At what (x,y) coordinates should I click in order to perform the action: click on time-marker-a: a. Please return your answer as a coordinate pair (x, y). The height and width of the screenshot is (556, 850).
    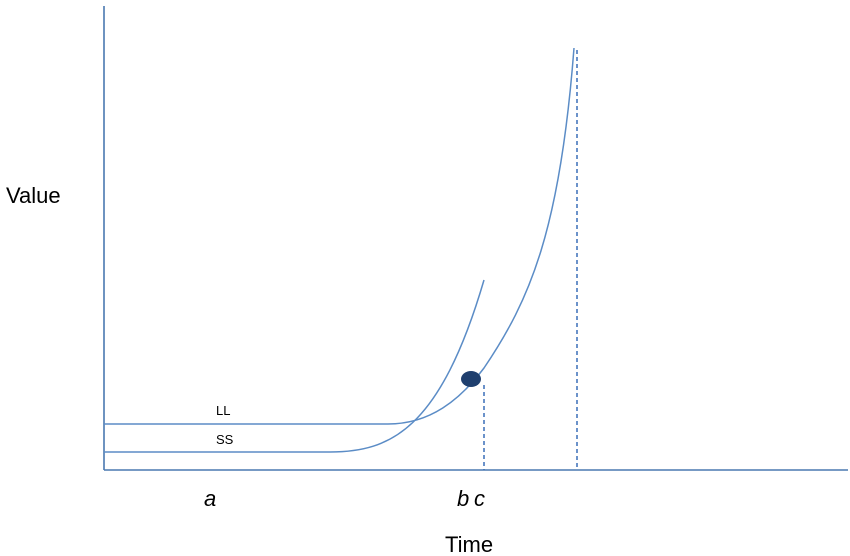
    Looking at the image, I should click on (210, 498).